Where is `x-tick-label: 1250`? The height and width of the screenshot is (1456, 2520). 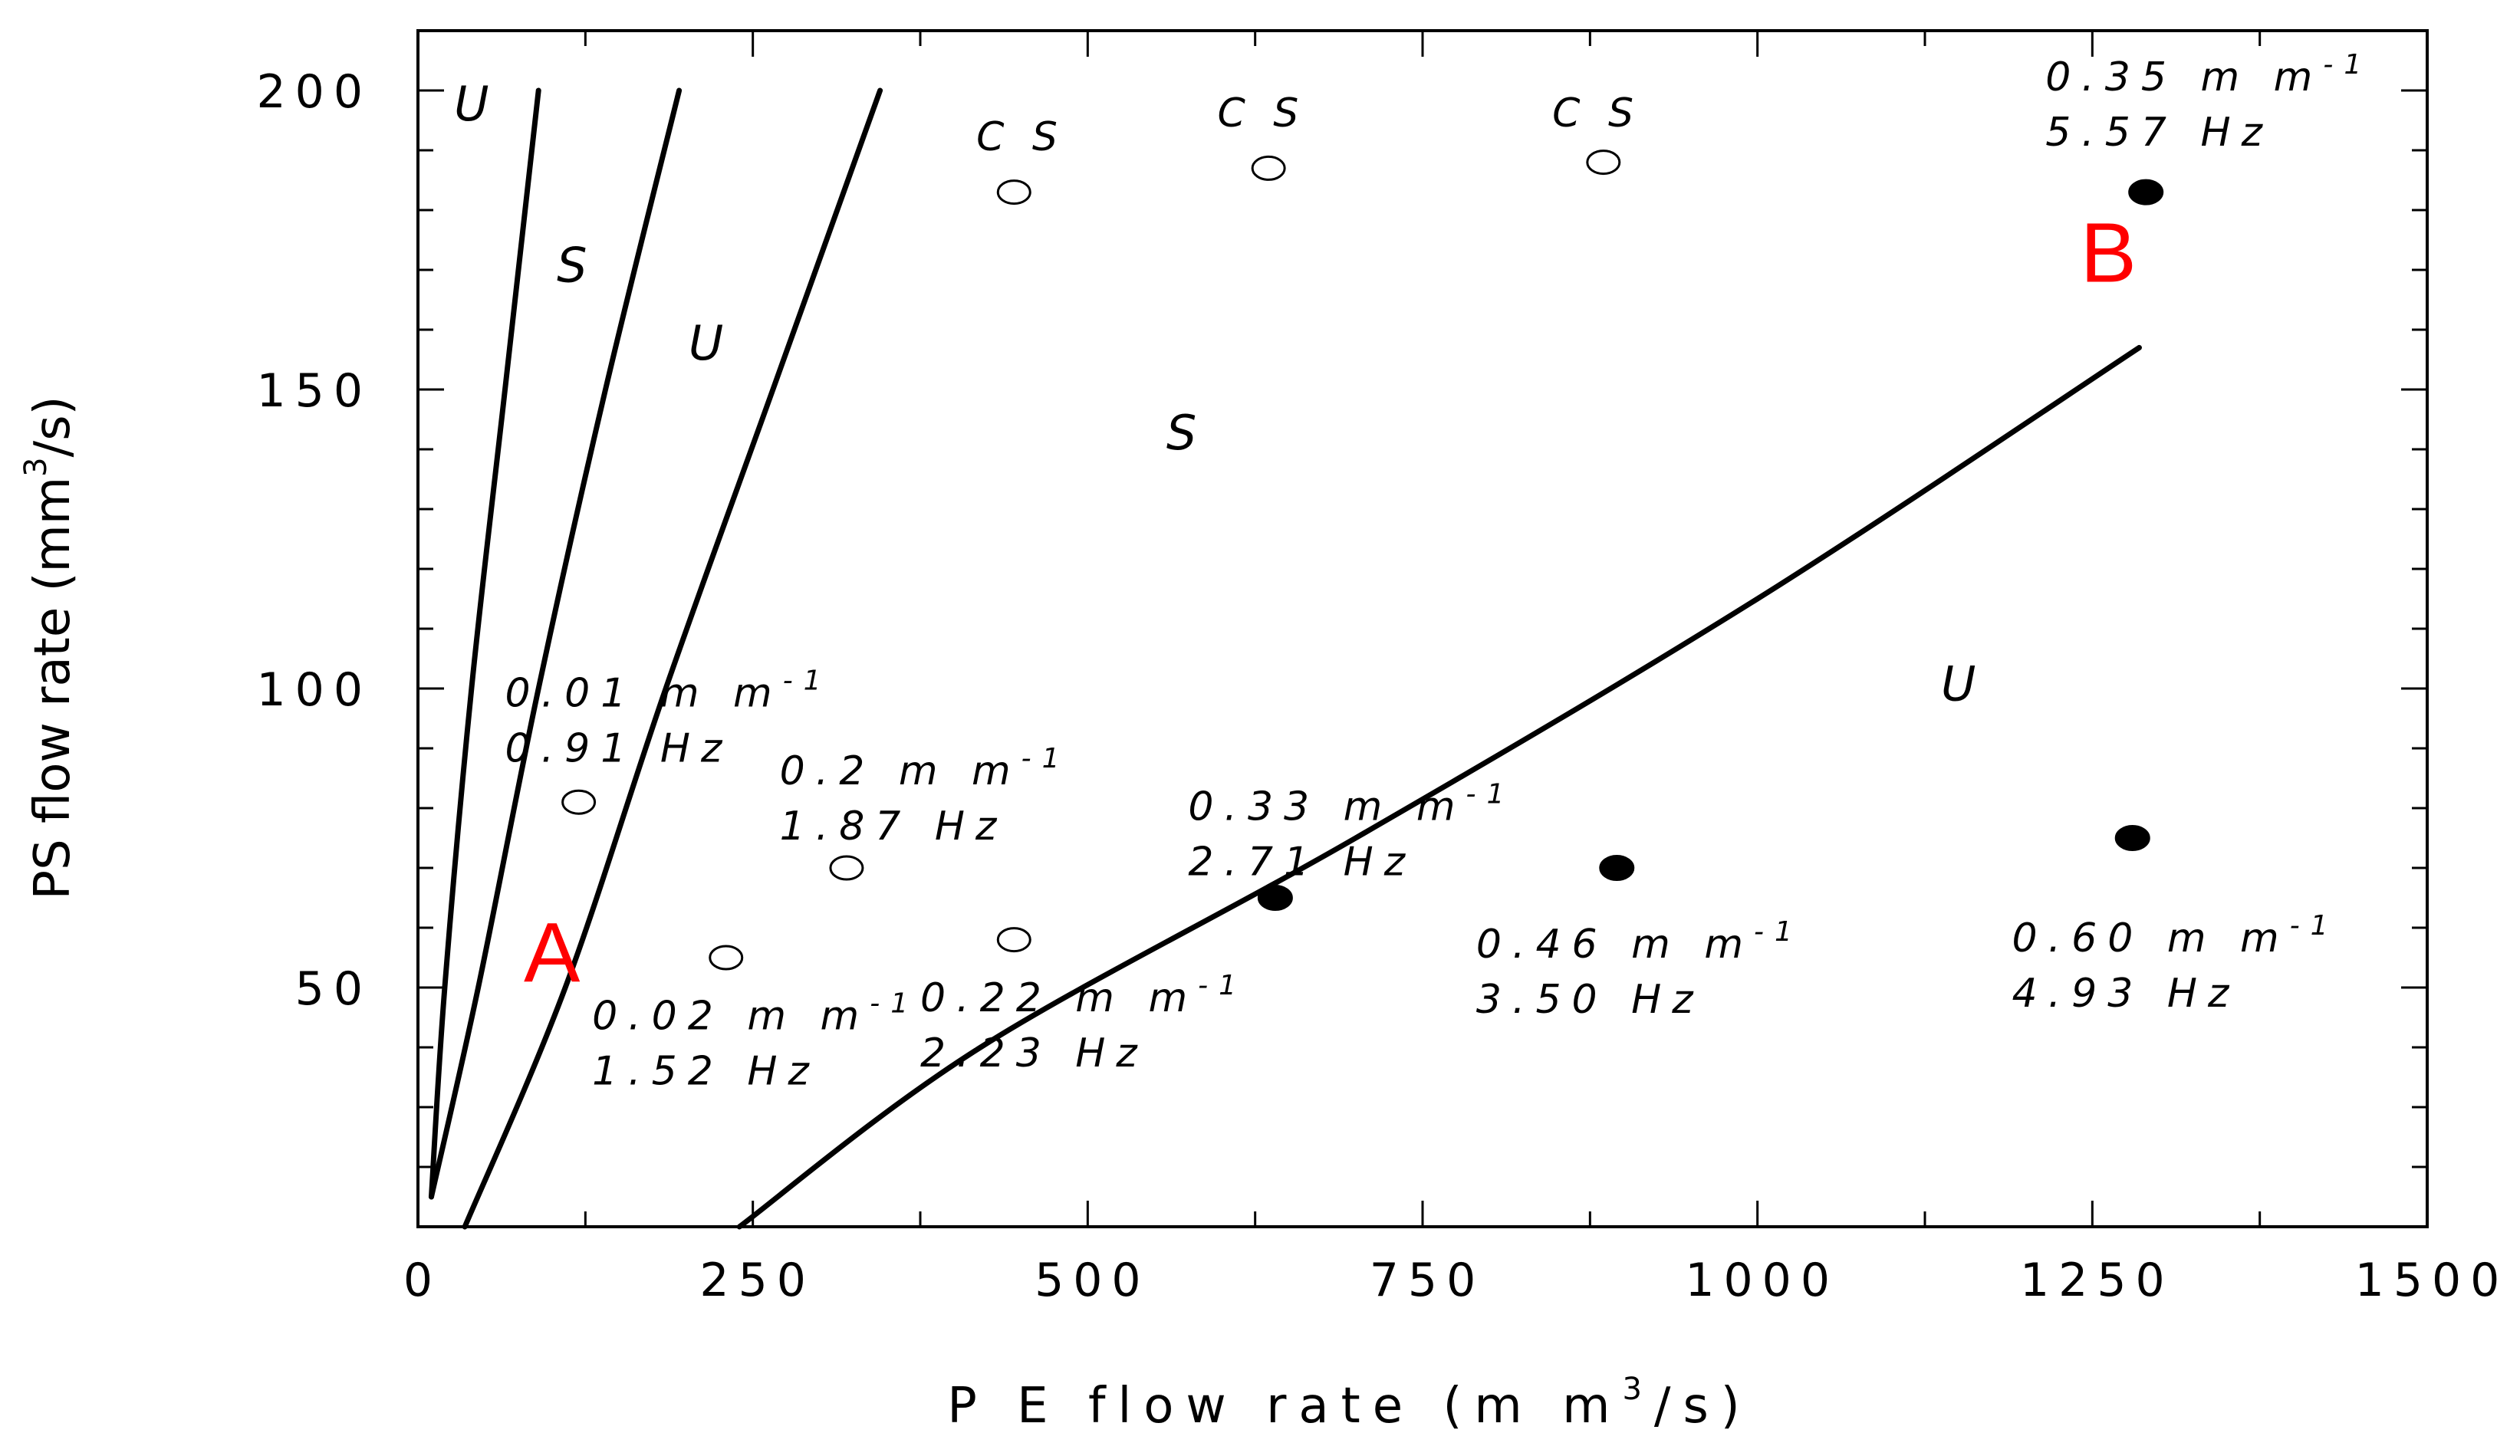
x-tick-label: 1250 is located at coordinates (2097, 1280).